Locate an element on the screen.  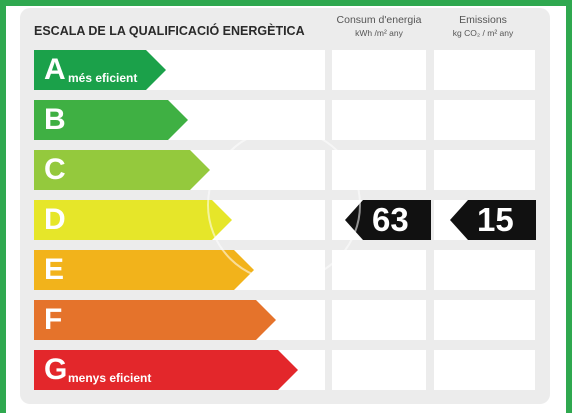
rating-caption-g: menys eficient is located at coordinates (110, 378).